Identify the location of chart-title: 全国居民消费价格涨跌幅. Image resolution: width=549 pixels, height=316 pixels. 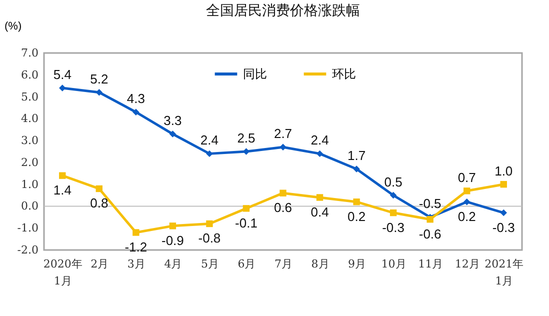
(283, 10).